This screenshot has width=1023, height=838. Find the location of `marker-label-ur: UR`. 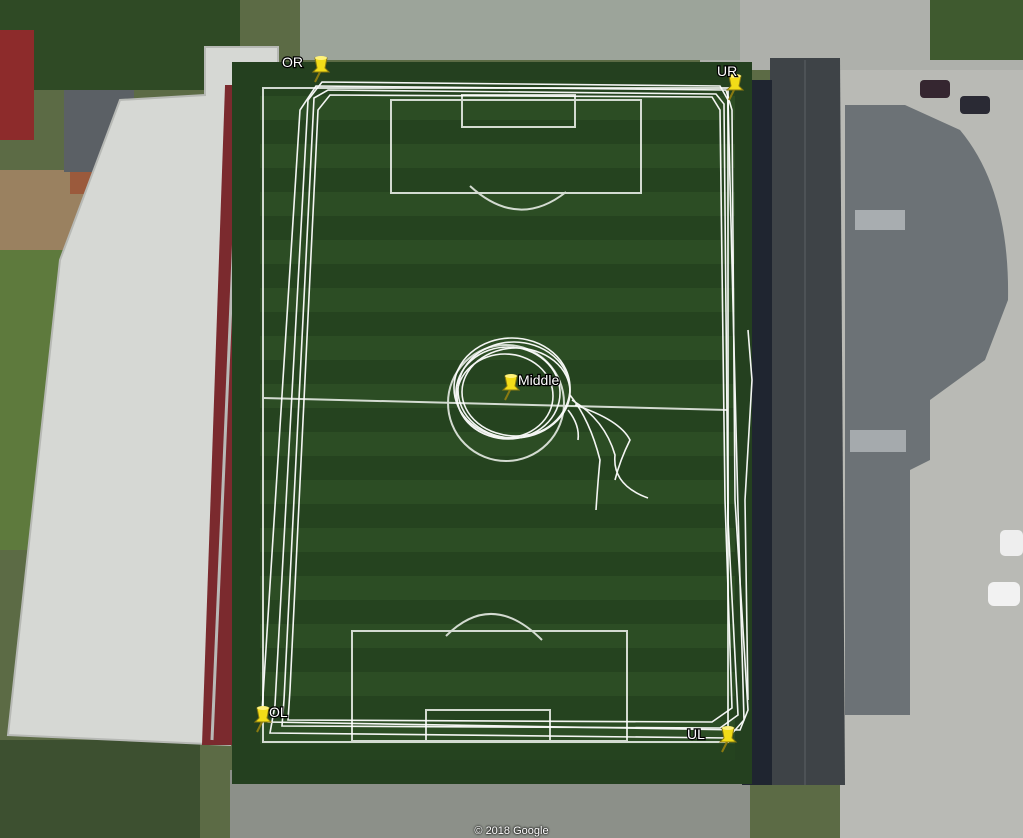

marker-label-ur: UR is located at coordinates (727, 71).